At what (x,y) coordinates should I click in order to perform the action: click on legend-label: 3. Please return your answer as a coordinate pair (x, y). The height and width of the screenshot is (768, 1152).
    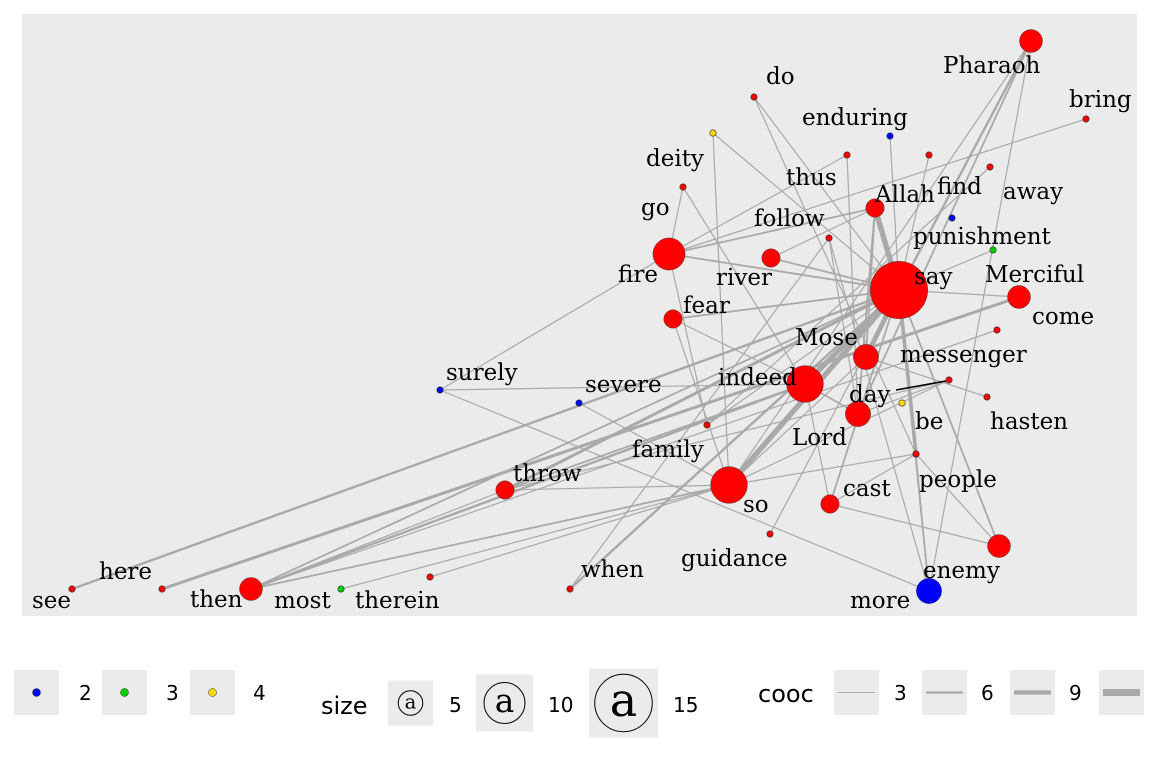
    Looking at the image, I should click on (900, 693).